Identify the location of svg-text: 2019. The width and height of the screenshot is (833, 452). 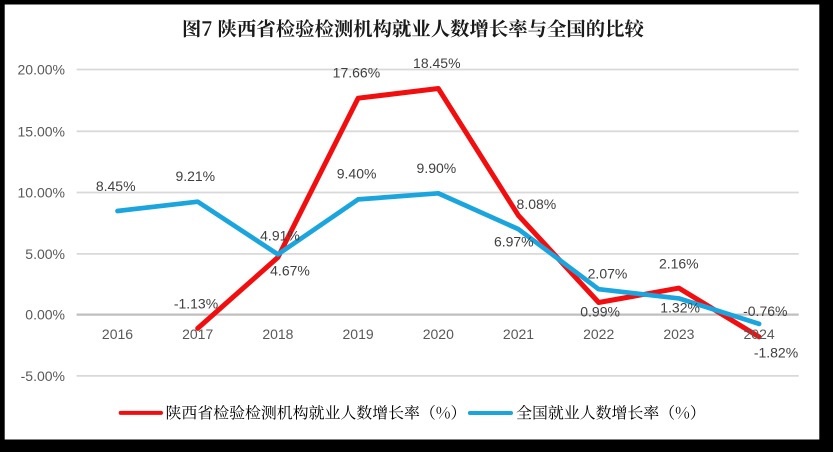
(358, 334).